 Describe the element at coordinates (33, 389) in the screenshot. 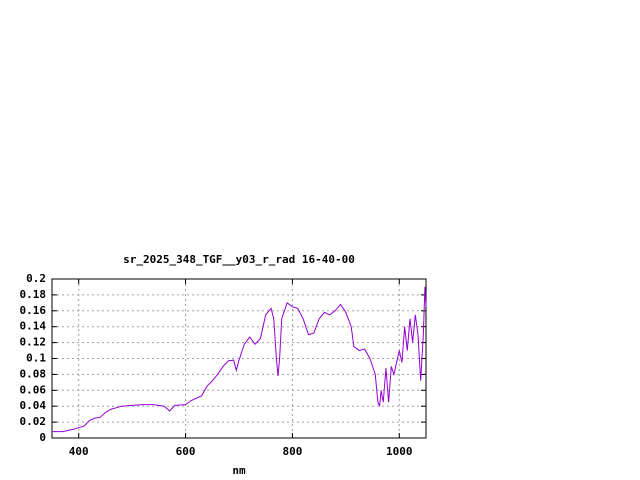

I see `y-tick-label: 0.06` at that location.